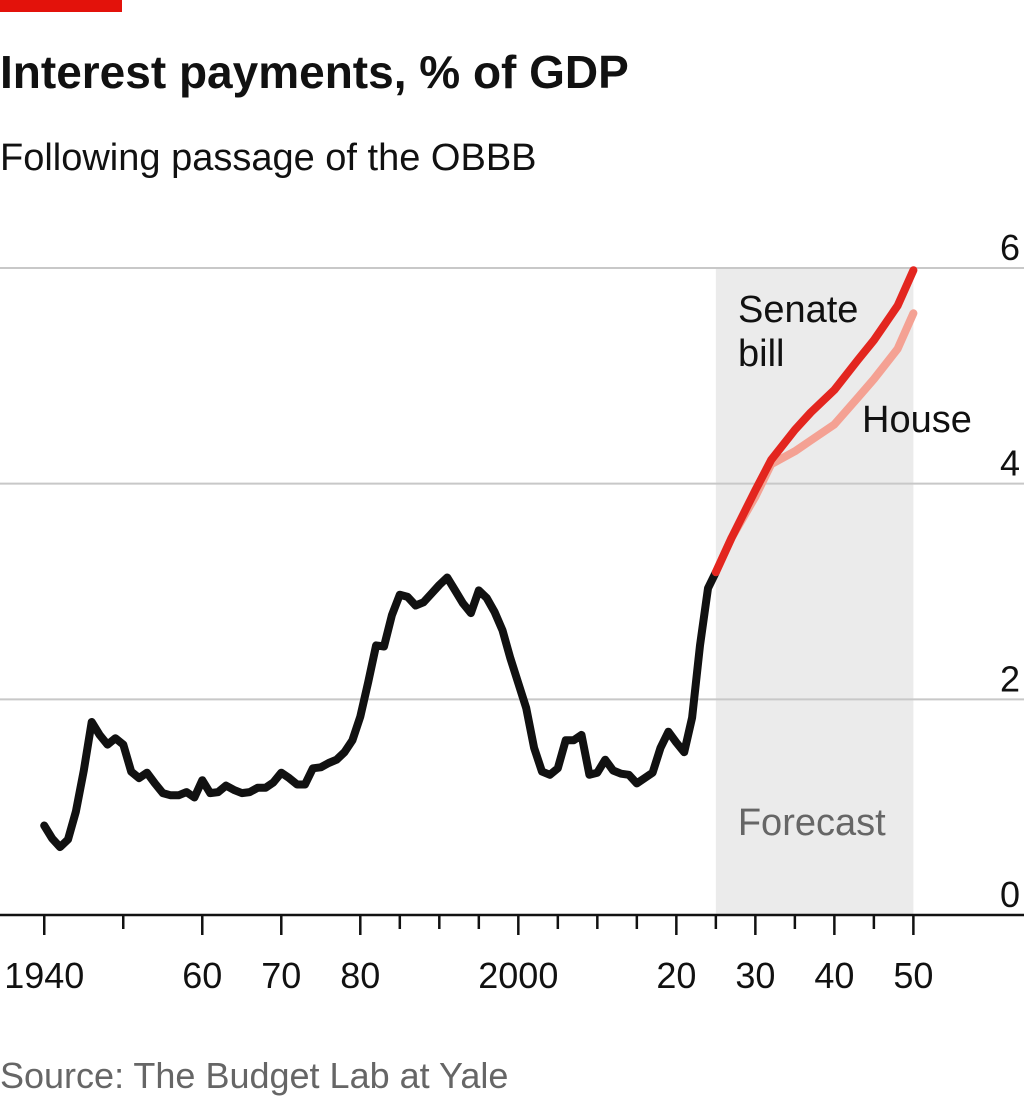 The image size is (1024, 1103). Describe the element at coordinates (814, 421) in the screenshot. I see `series-line` at that location.